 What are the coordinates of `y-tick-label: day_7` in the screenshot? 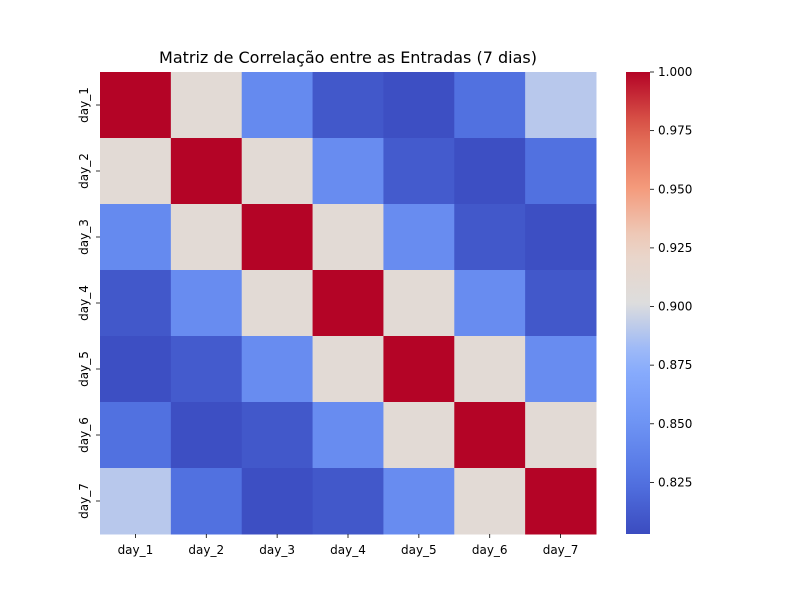 It's located at (84, 501).